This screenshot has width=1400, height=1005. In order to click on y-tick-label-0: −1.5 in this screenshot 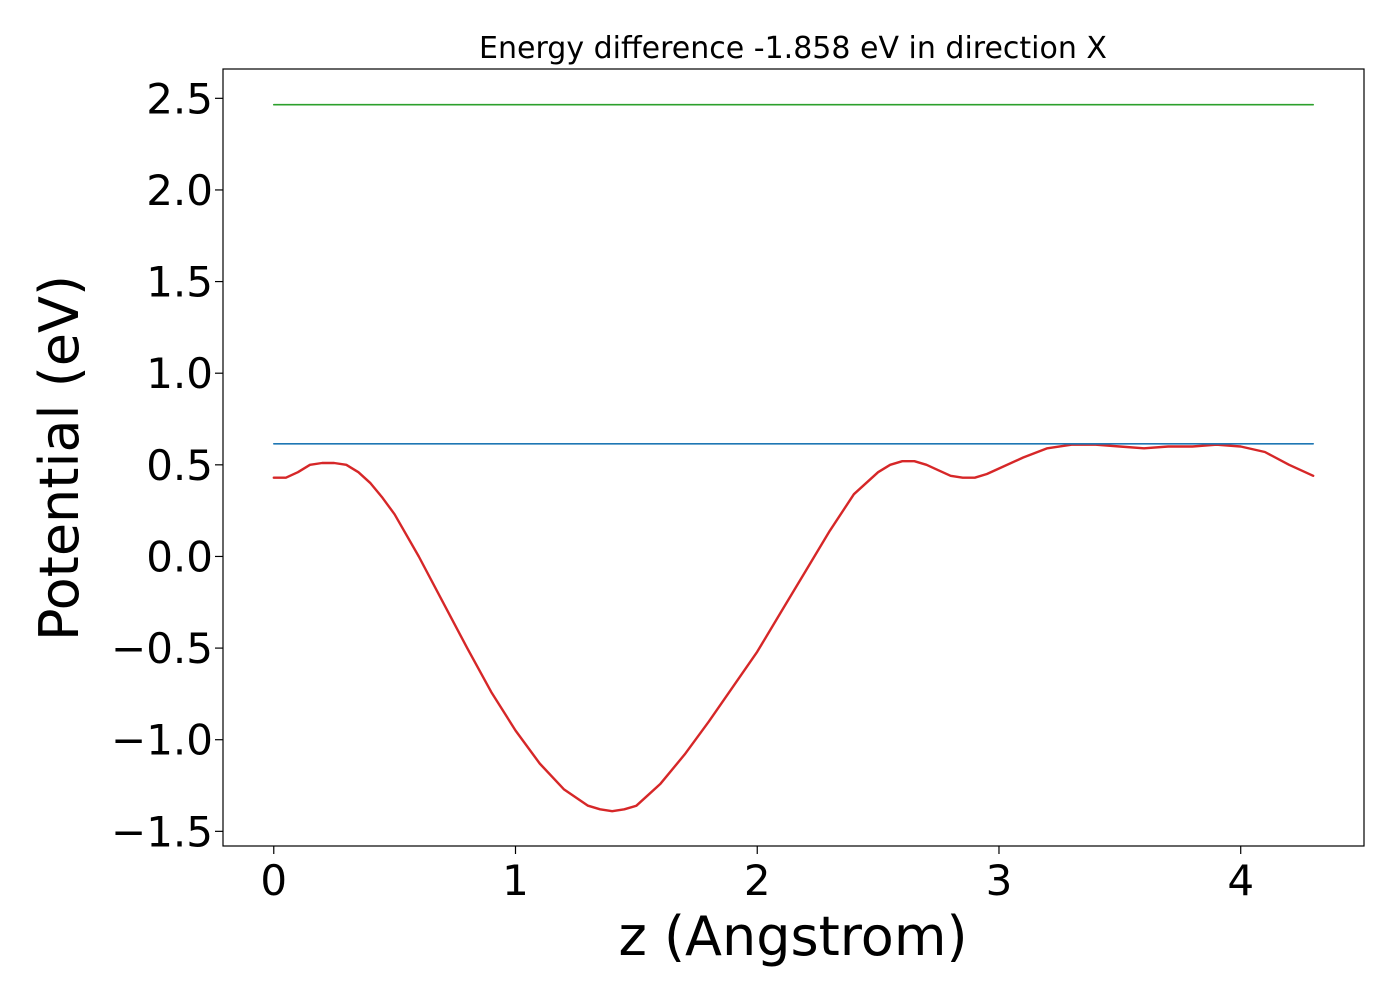, I will do `click(162, 831)`.